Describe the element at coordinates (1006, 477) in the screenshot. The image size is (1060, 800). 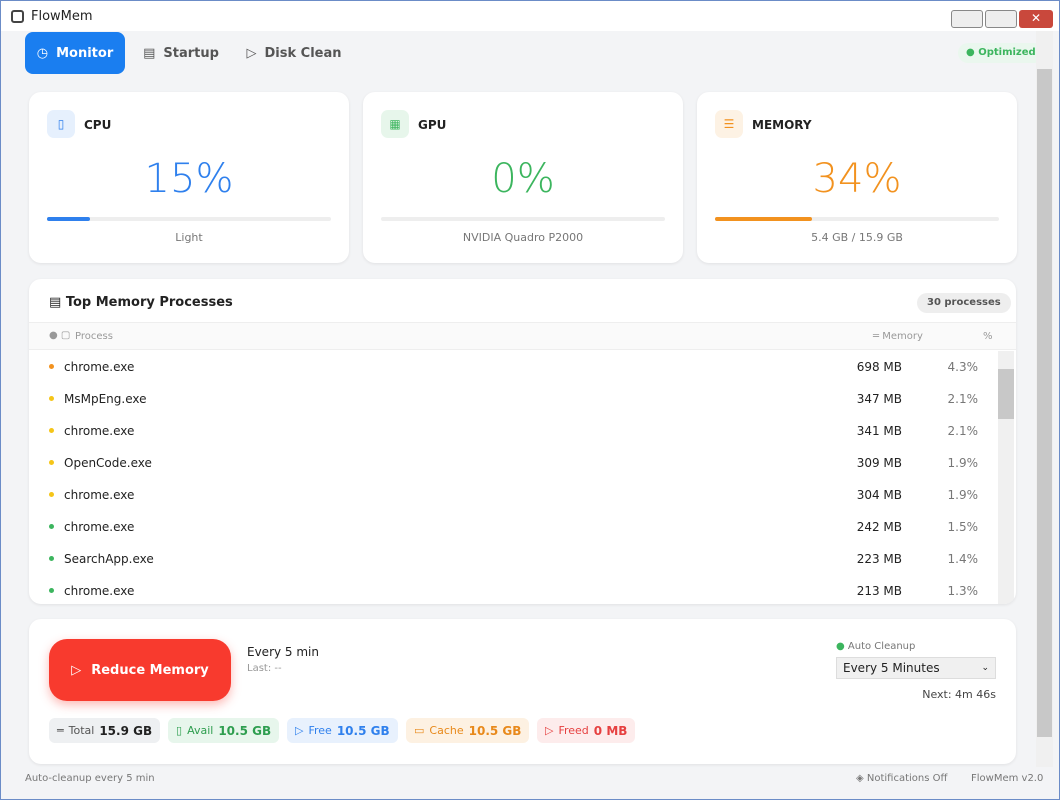
I see `scrollbar` at that location.